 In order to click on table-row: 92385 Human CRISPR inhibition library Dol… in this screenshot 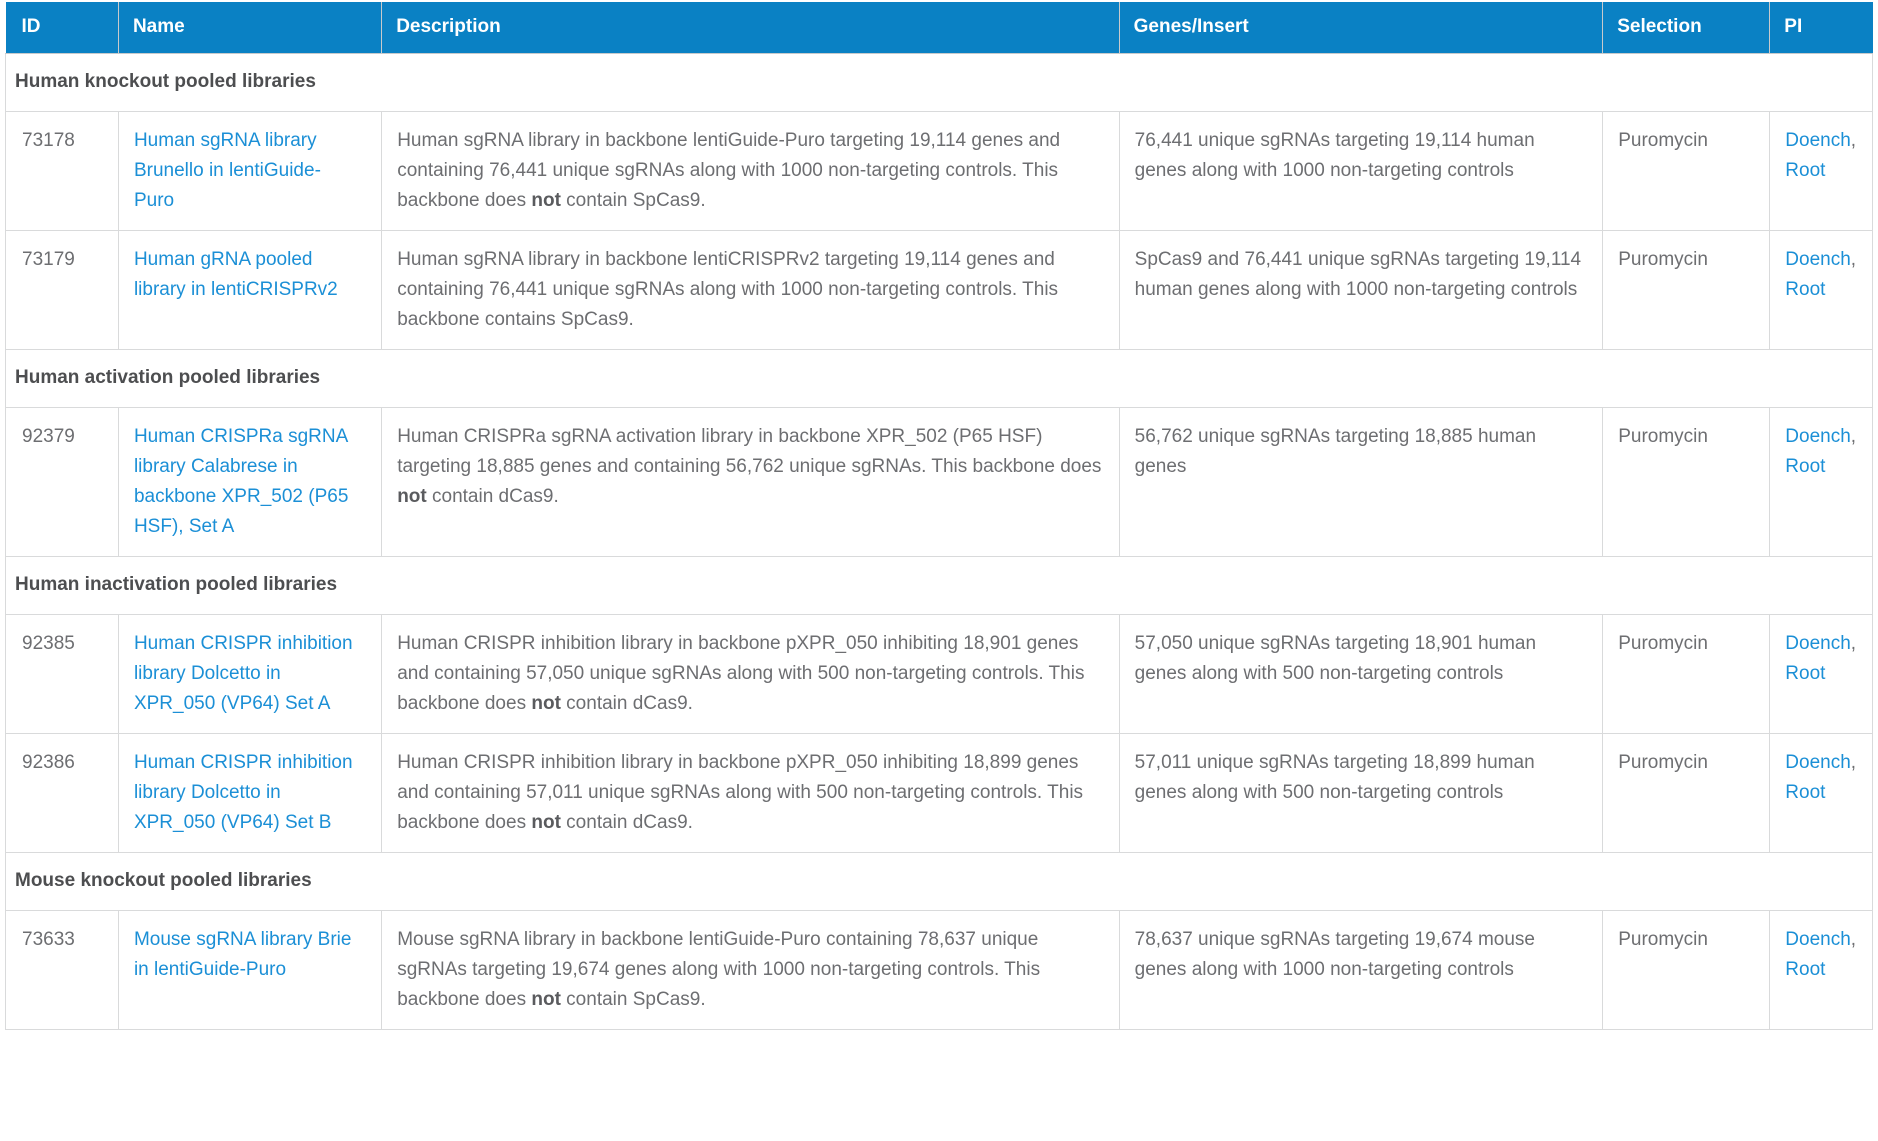, I will do `click(939, 674)`.